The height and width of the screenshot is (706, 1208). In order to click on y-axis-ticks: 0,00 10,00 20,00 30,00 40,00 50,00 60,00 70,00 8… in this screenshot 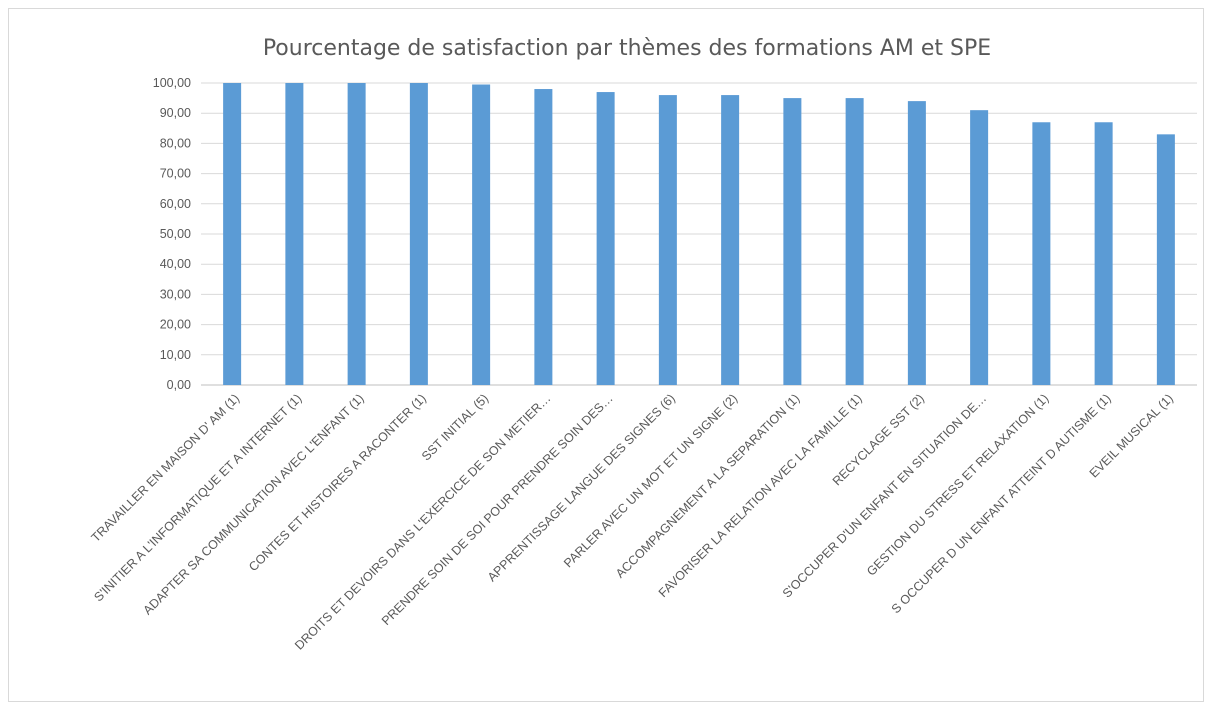, I will do `click(172, 234)`.